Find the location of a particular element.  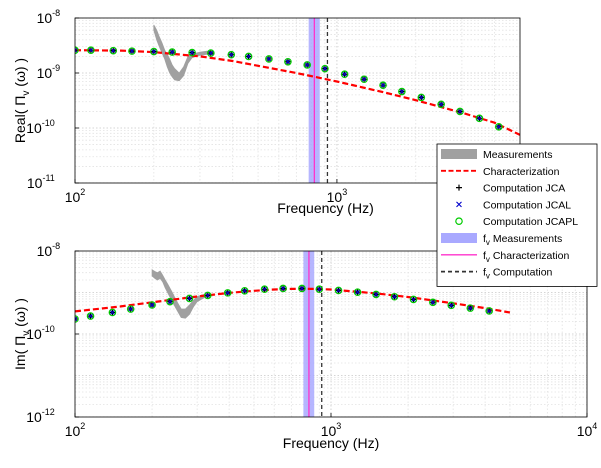

legend-label-main: Computation JCAL is located at coordinates (527, 205).